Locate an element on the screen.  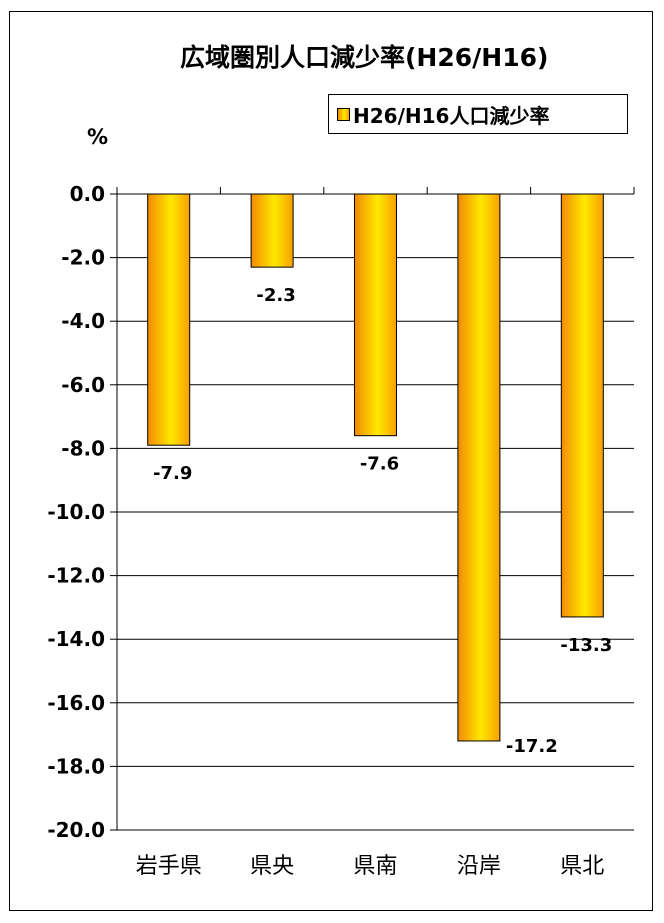
x-category-label: 県北 is located at coordinates (582, 866).